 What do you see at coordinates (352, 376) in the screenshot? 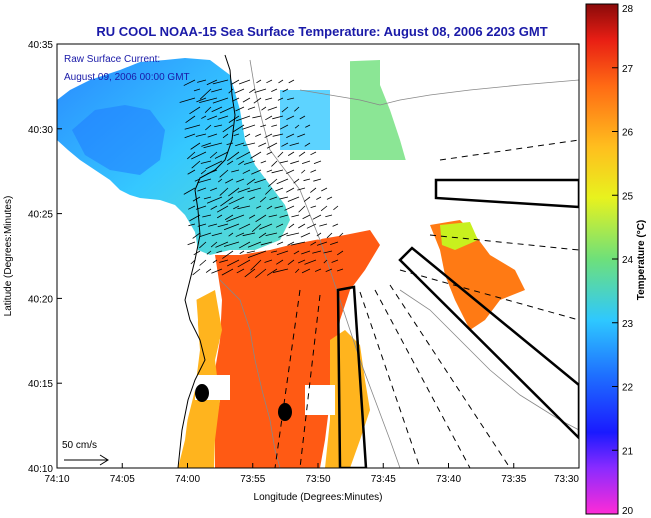
I see `sampling-box-south` at bounding box center [352, 376].